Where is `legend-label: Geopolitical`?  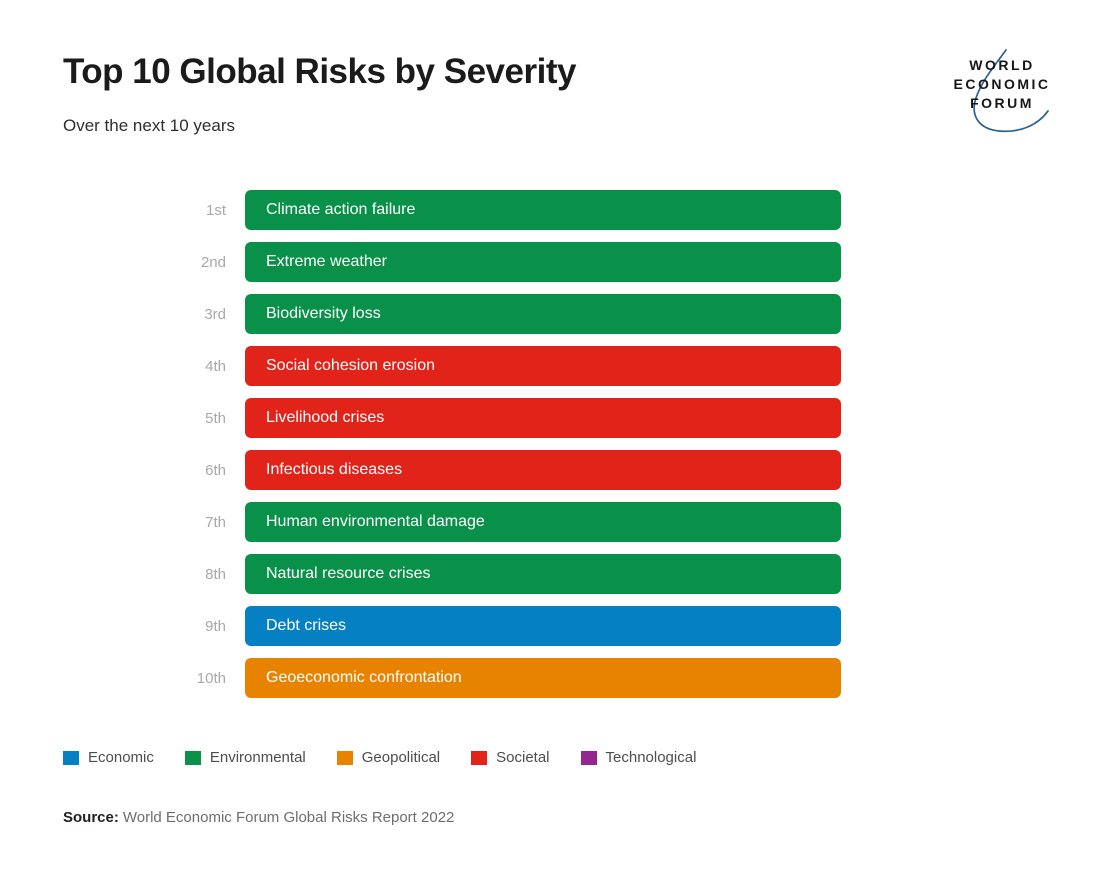
legend-label: Geopolitical is located at coordinates (401, 757).